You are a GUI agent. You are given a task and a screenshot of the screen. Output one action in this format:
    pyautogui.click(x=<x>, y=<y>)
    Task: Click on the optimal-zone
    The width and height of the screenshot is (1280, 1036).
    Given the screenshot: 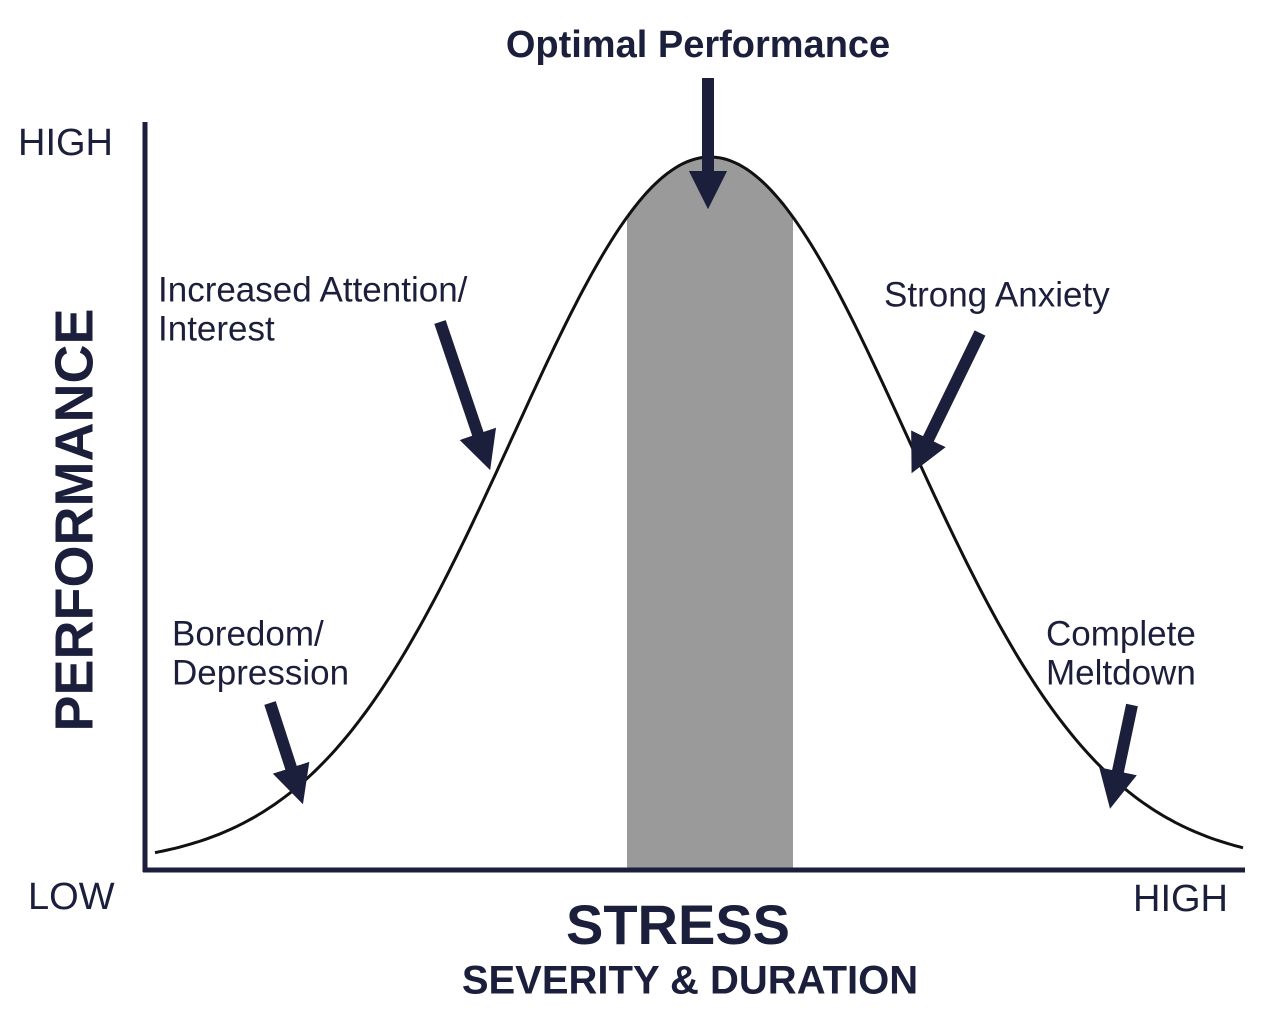 What is the action you would take?
    pyautogui.click(x=710, y=513)
    